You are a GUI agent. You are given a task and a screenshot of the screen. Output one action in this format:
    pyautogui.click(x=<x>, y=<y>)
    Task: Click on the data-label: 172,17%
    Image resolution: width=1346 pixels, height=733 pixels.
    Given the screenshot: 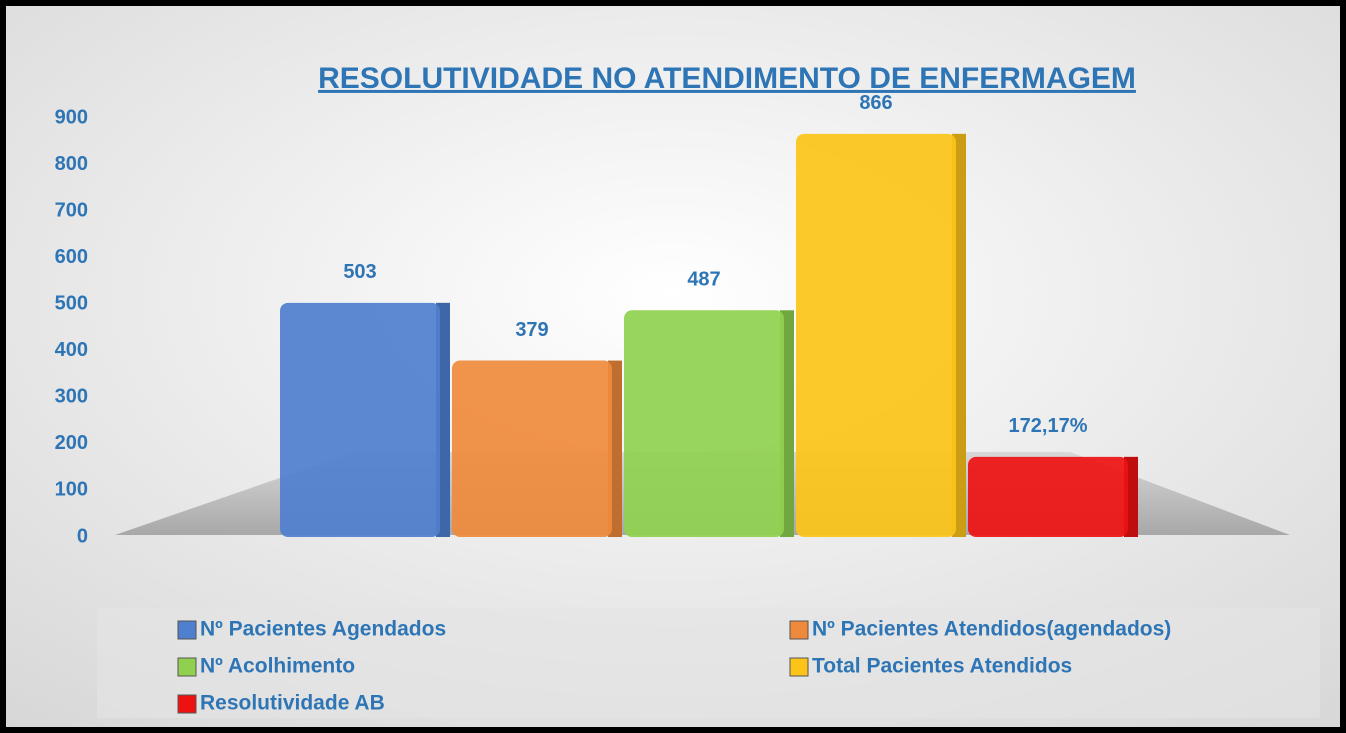 What is the action you would take?
    pyautogui.click(x=1048, y=426)
    